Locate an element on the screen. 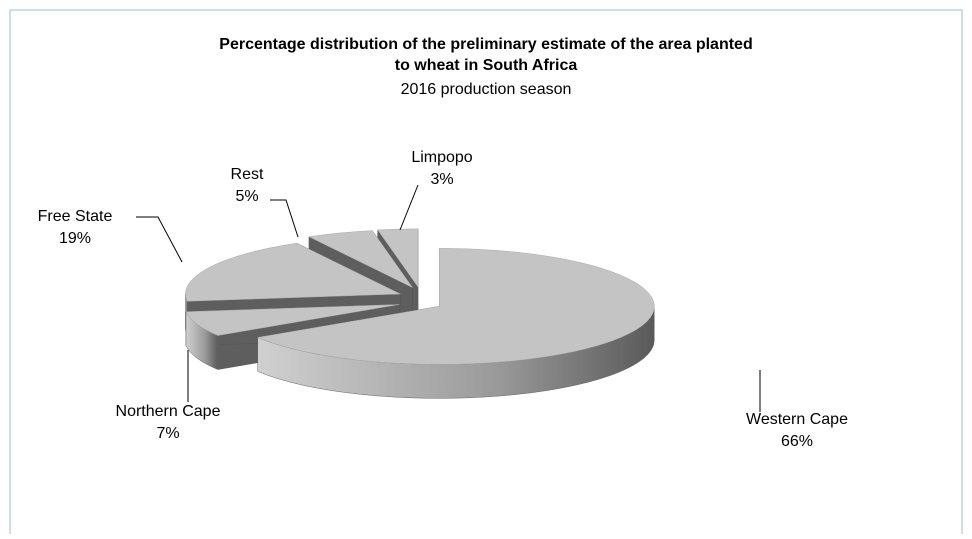 Image resolution: width=972 pixels, height=539 pixels. category-label: Western Cape is located at coordinates (797, 419).